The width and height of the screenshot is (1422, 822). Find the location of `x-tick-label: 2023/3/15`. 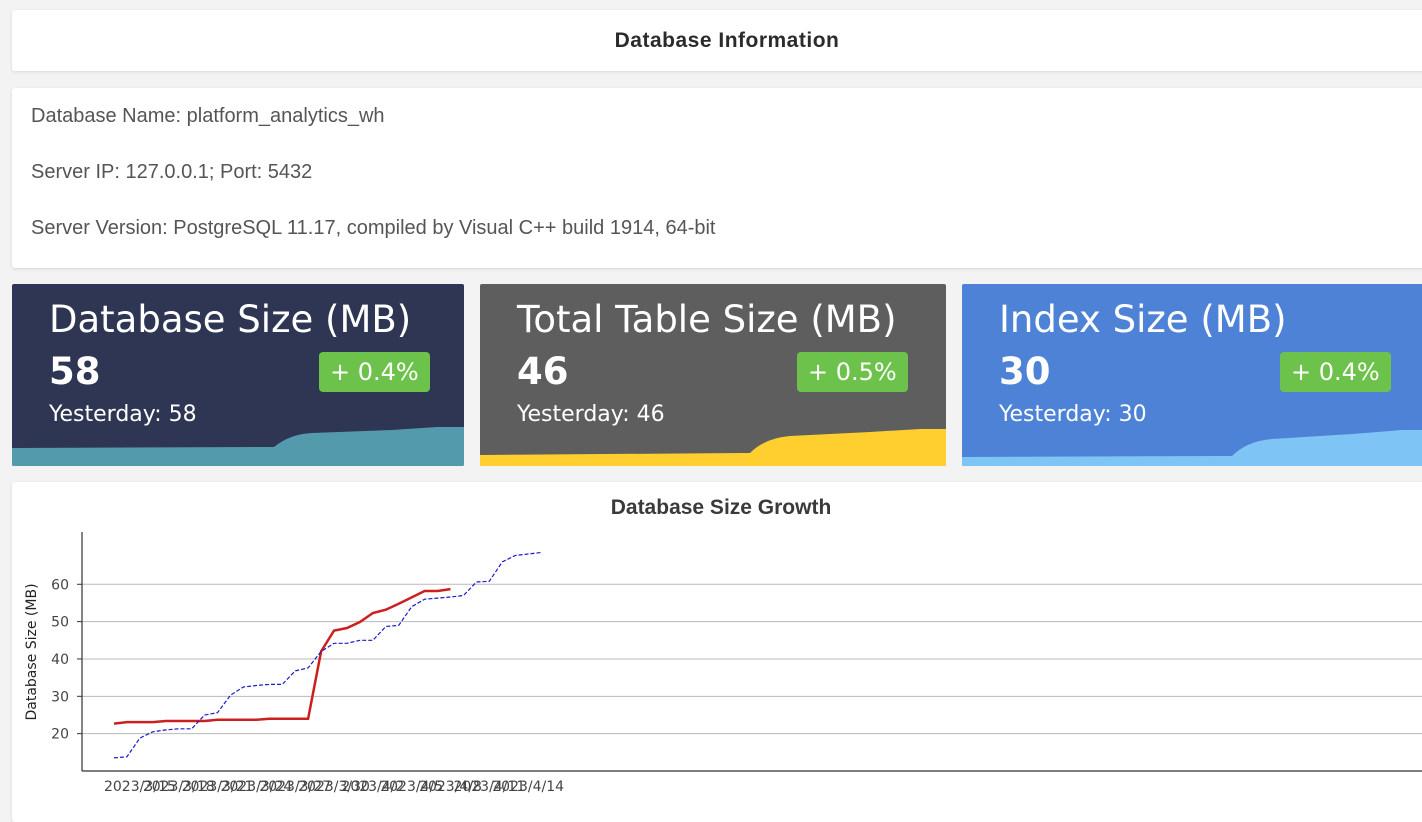

x-tick-label: 2023/3/15 is located at coordinates (140, 787).